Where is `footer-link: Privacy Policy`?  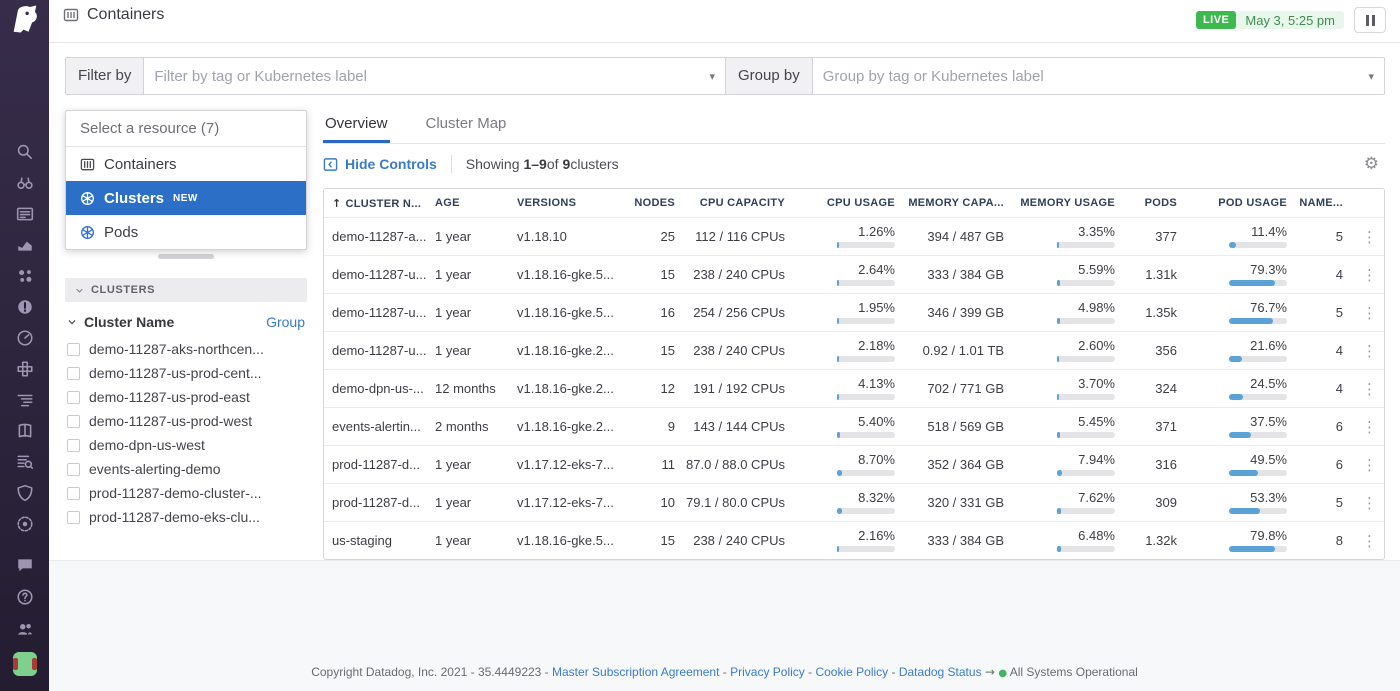 footer-link: Privacy Policy is located at coordinates (767, 672).